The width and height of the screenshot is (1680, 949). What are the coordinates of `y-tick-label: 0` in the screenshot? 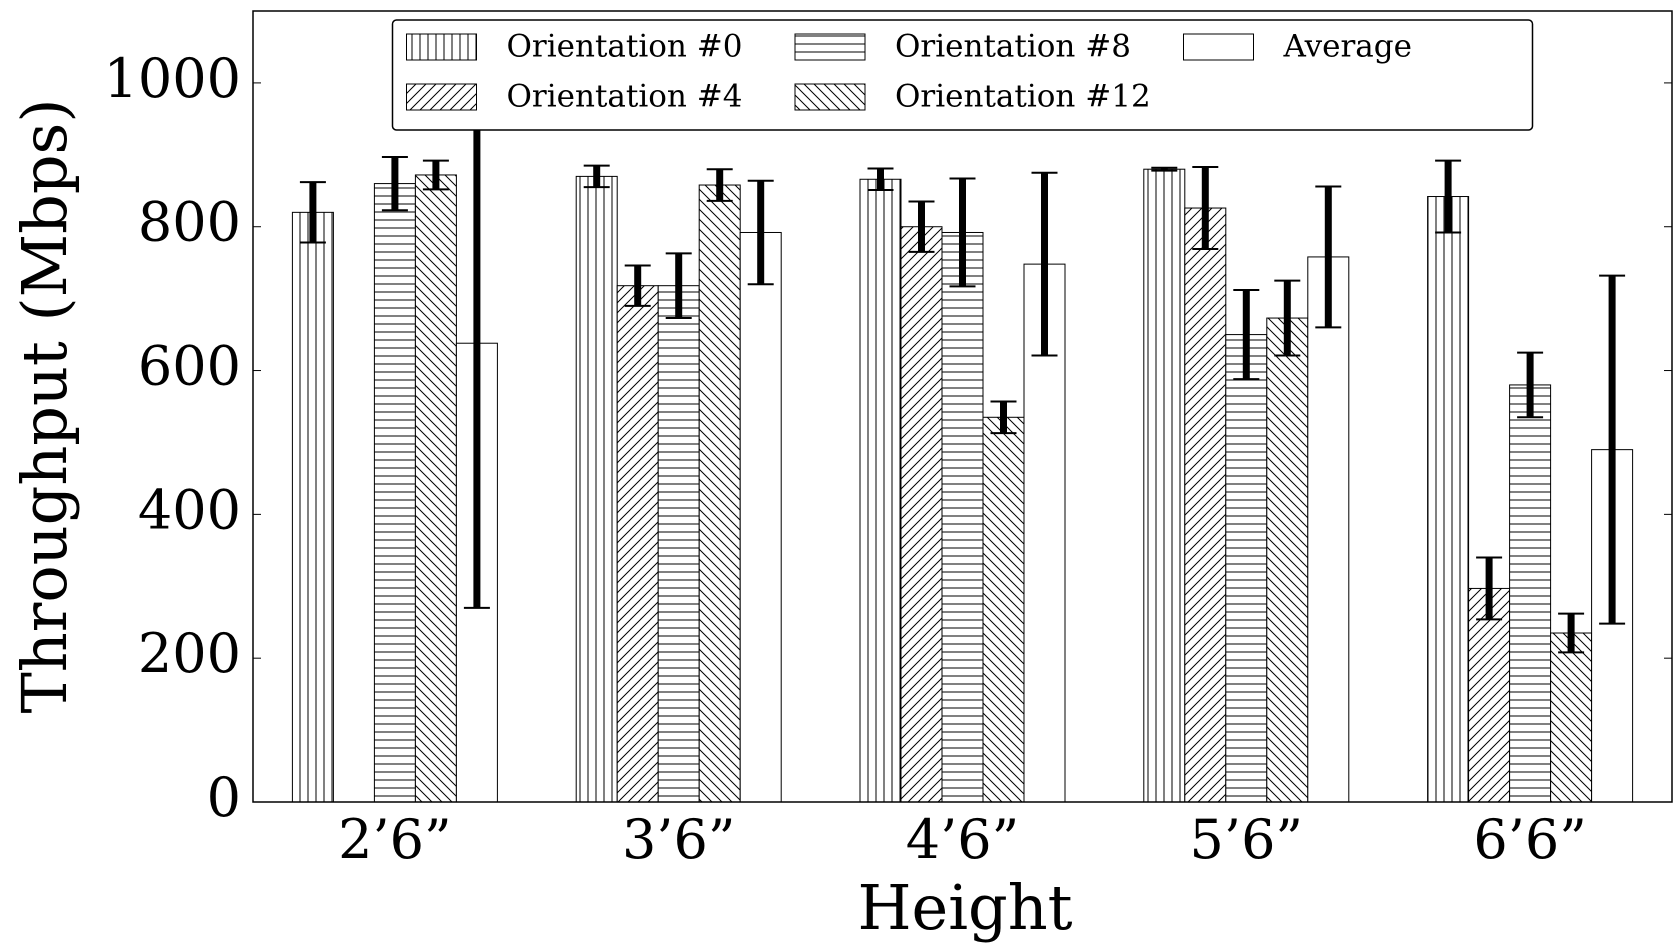 It's located at (224, 797).